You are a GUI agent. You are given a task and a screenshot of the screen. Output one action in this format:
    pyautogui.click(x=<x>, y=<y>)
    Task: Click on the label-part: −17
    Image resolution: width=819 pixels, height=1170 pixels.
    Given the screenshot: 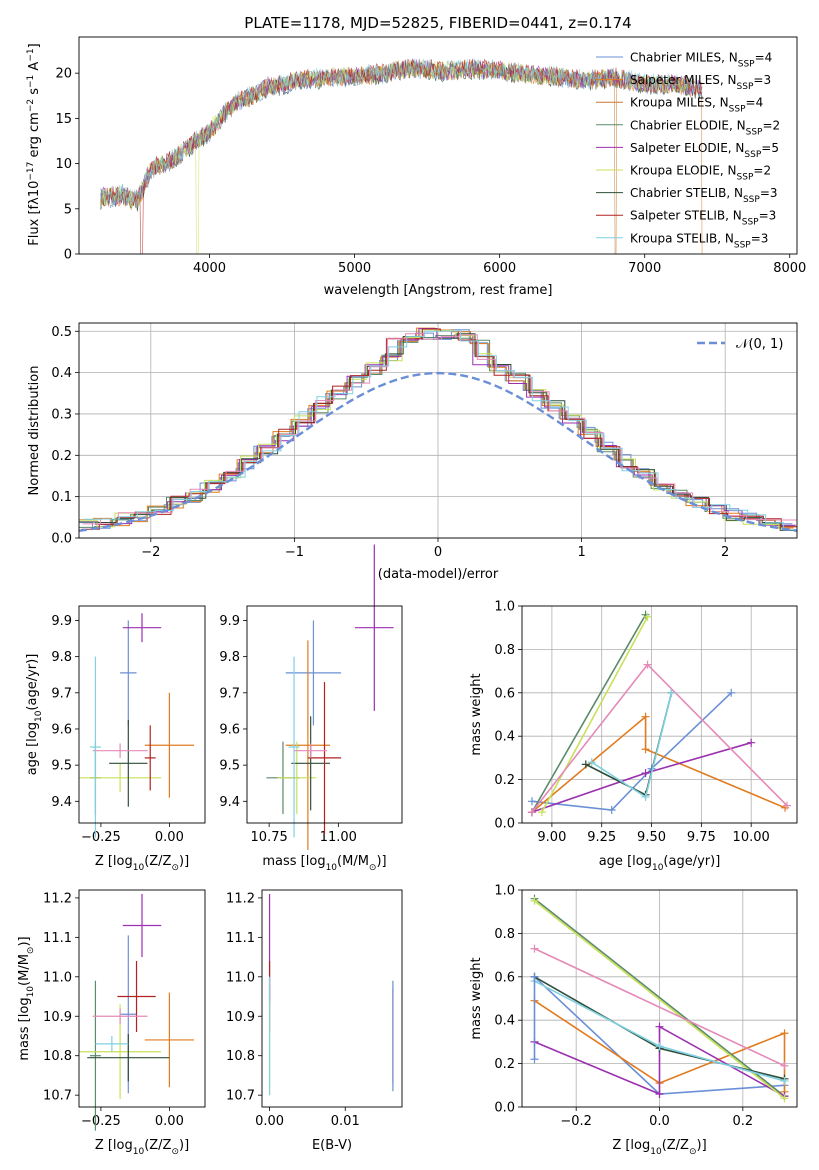 What is the action you would take?
    pyautogui.click(x=31, y=171)
    